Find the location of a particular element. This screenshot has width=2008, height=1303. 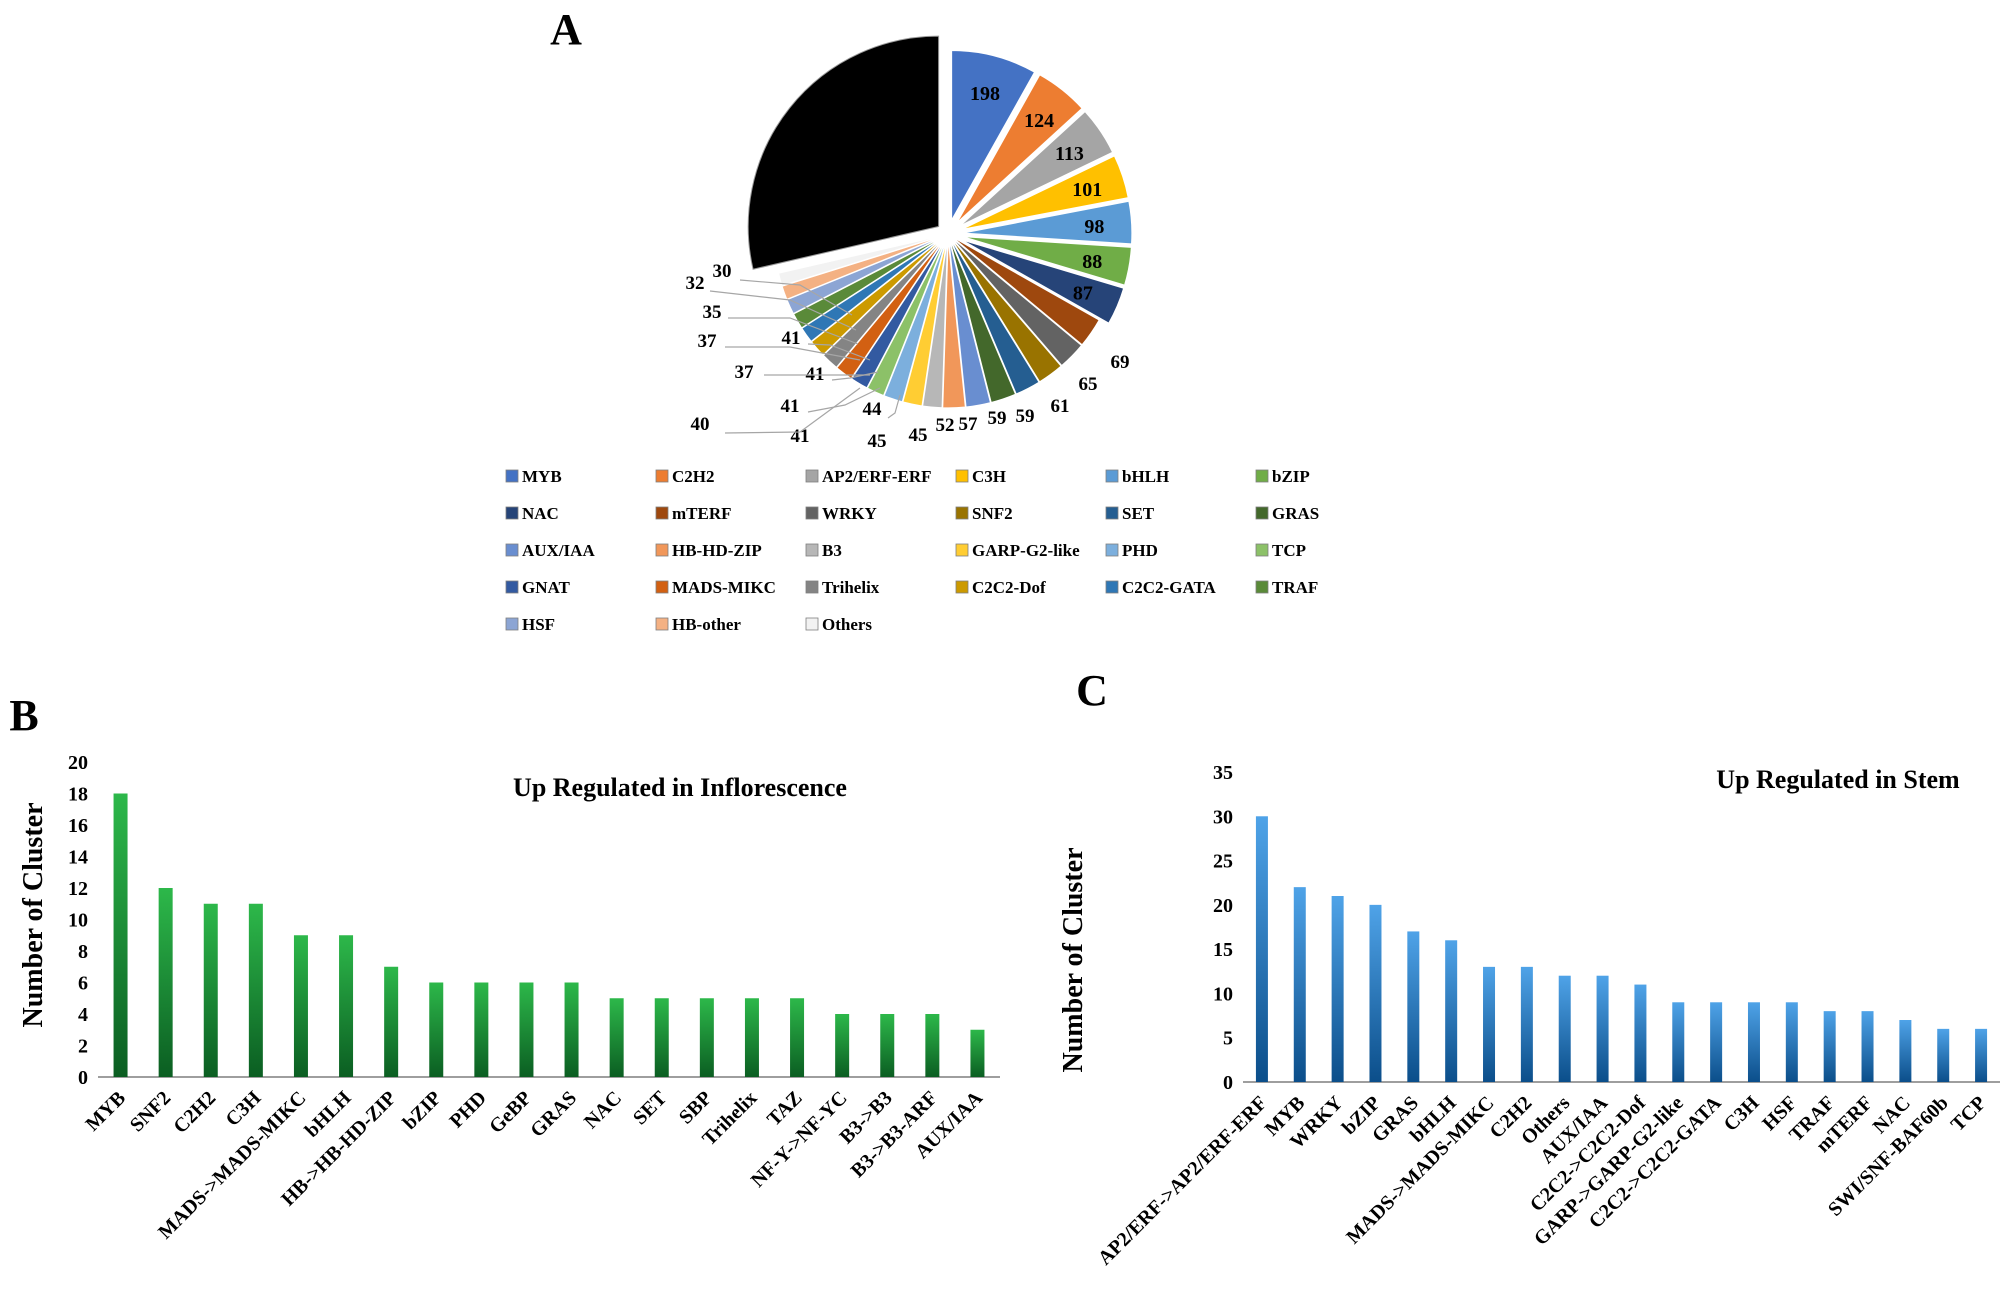

pie-value-label-gnat: 41 is located at coordinates (790, 406).